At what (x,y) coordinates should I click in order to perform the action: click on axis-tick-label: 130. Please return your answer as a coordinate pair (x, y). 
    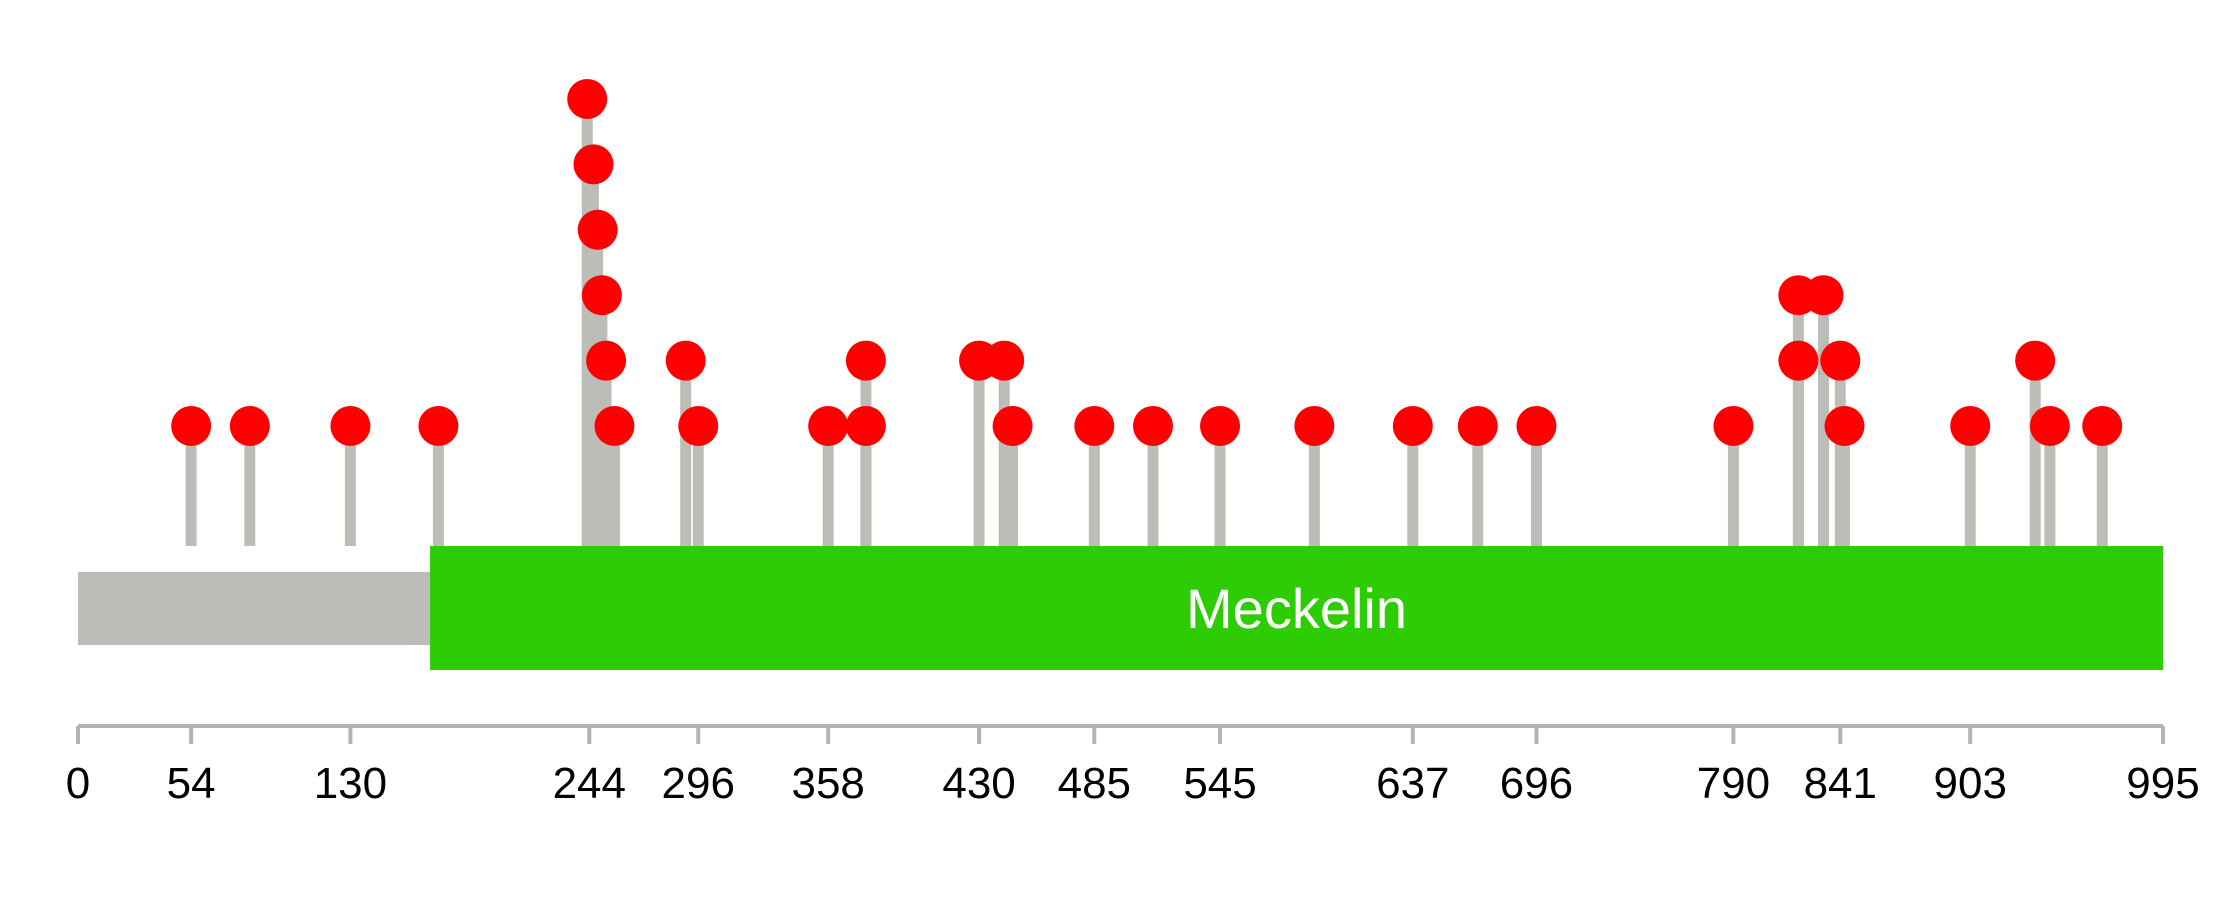
    Looking at the image, I should click on (350, 783).